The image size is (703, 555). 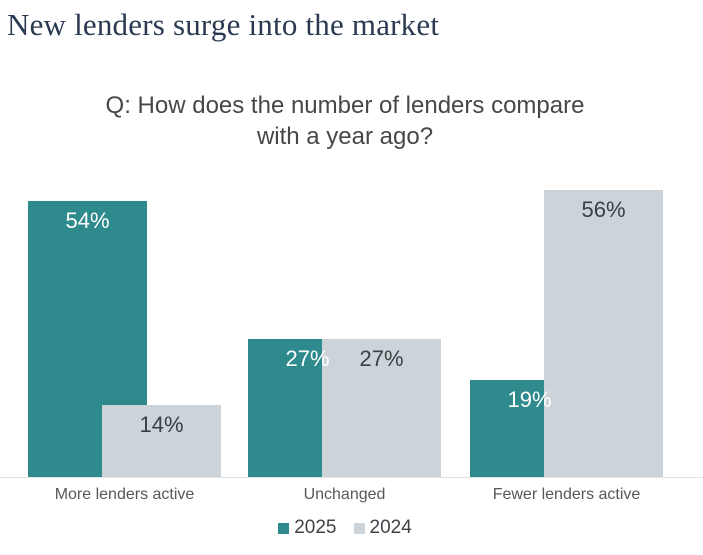 What do you see at coordinates (529, 399) in the screenshot?
I see `bar-value-label-2025: 19%` at bounding box center [529, 399].